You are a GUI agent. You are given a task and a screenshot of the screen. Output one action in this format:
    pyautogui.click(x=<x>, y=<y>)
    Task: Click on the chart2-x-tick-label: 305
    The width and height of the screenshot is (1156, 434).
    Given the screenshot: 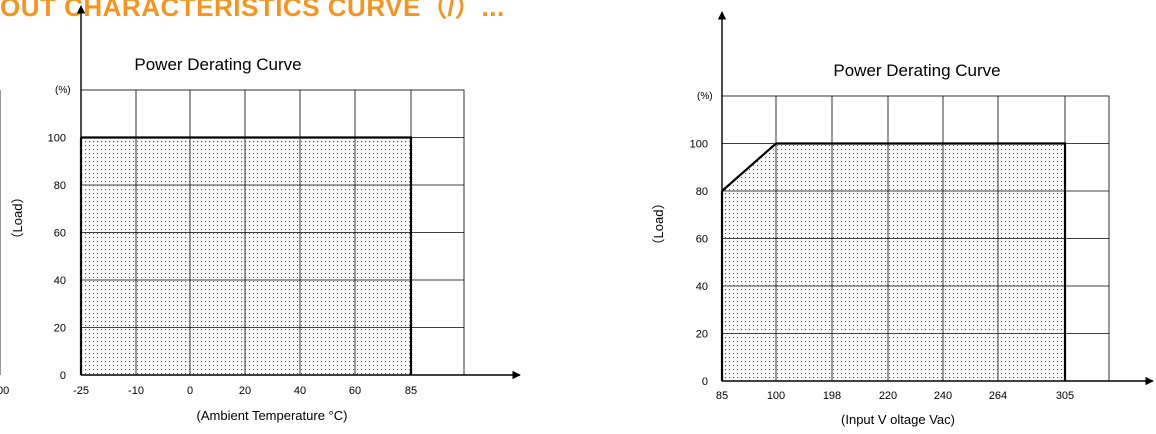 What is the action you would take?
    pyautogui.click(x=1065, y=396)
    